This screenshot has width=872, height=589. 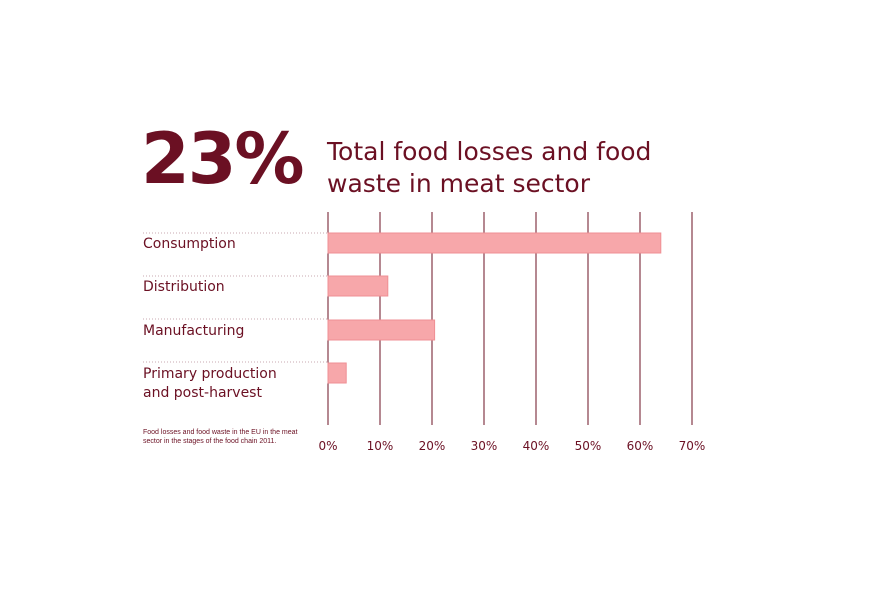 What do you see at coordinates (380, 446) in the screenshot?
I see `x-tick-label: 10%` at bounding box center [380, 446].